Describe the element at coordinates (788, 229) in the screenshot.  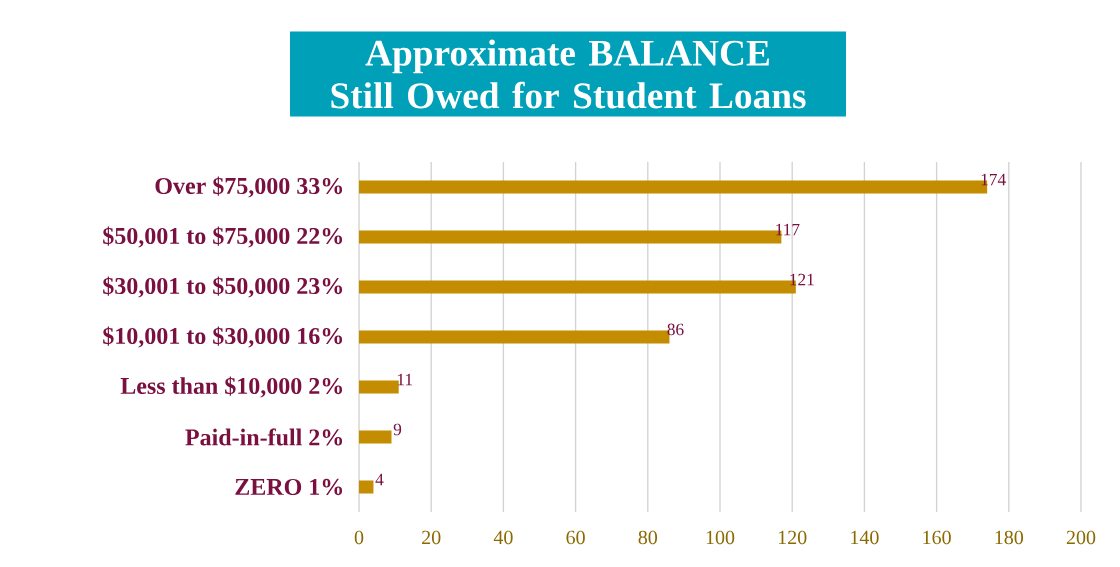
I see `data-label: 117` at that location.